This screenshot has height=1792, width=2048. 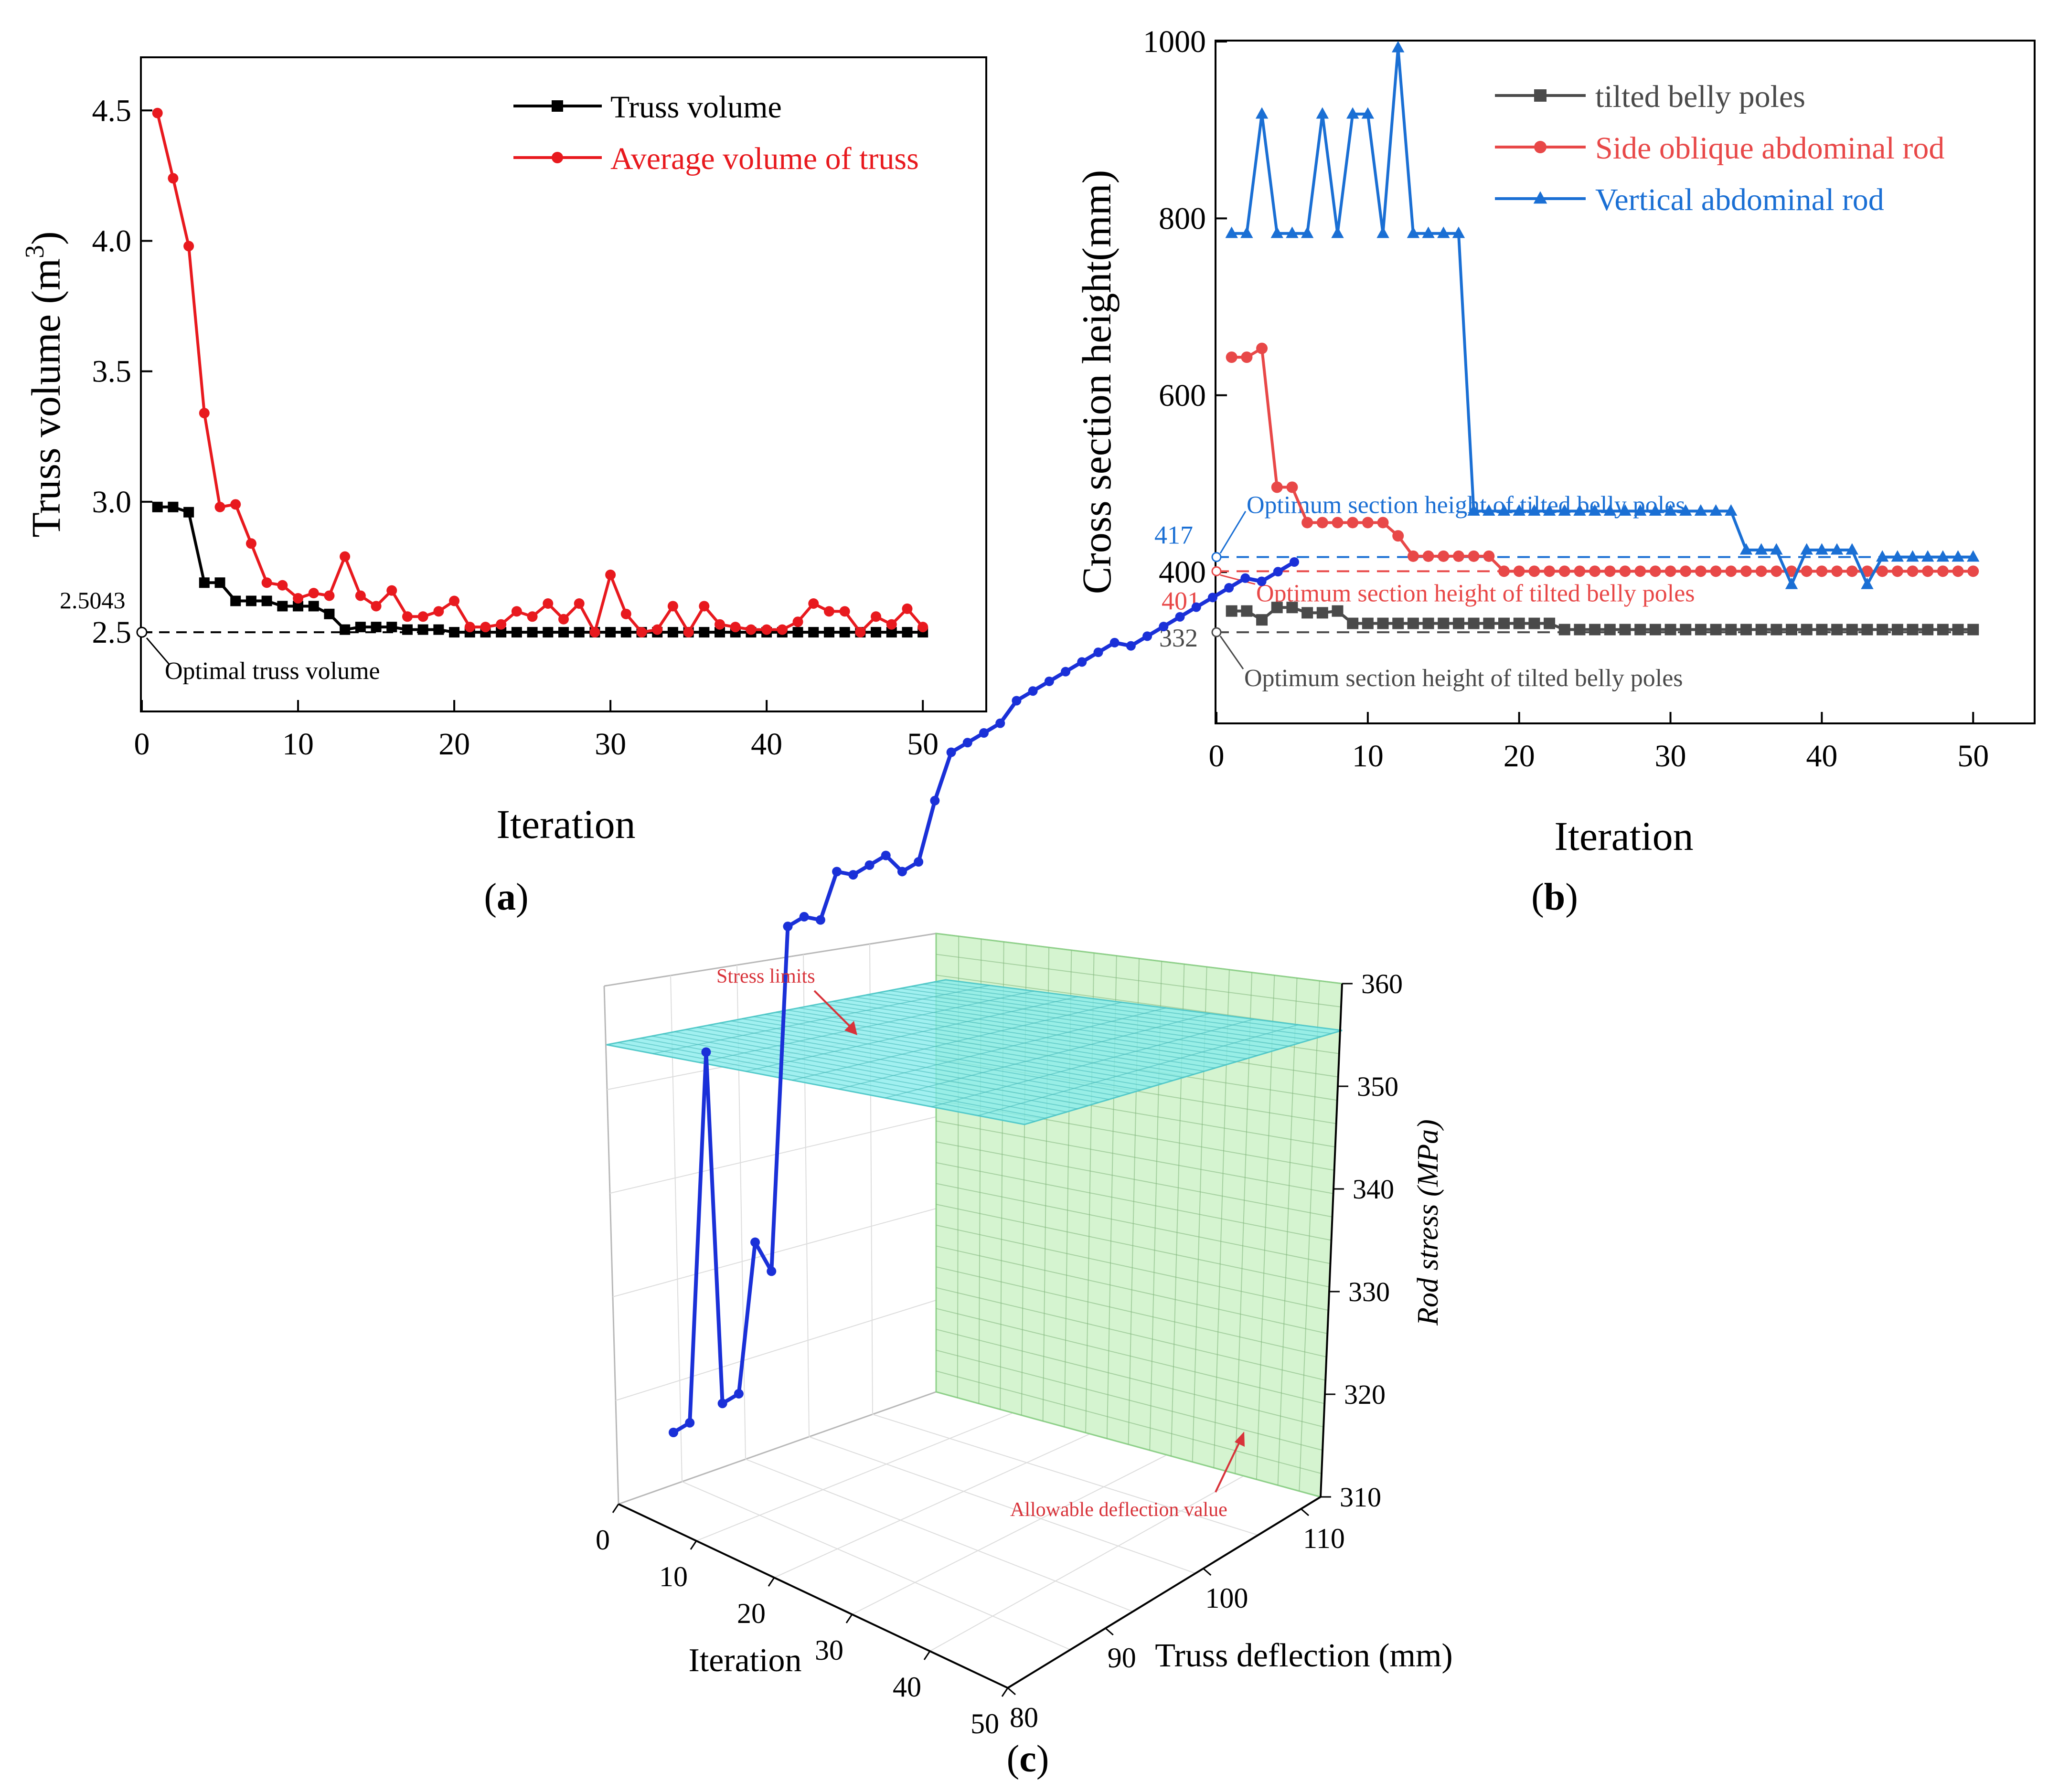 I want to click on deflection-arrowhead, so click(x=1240, y=1439).